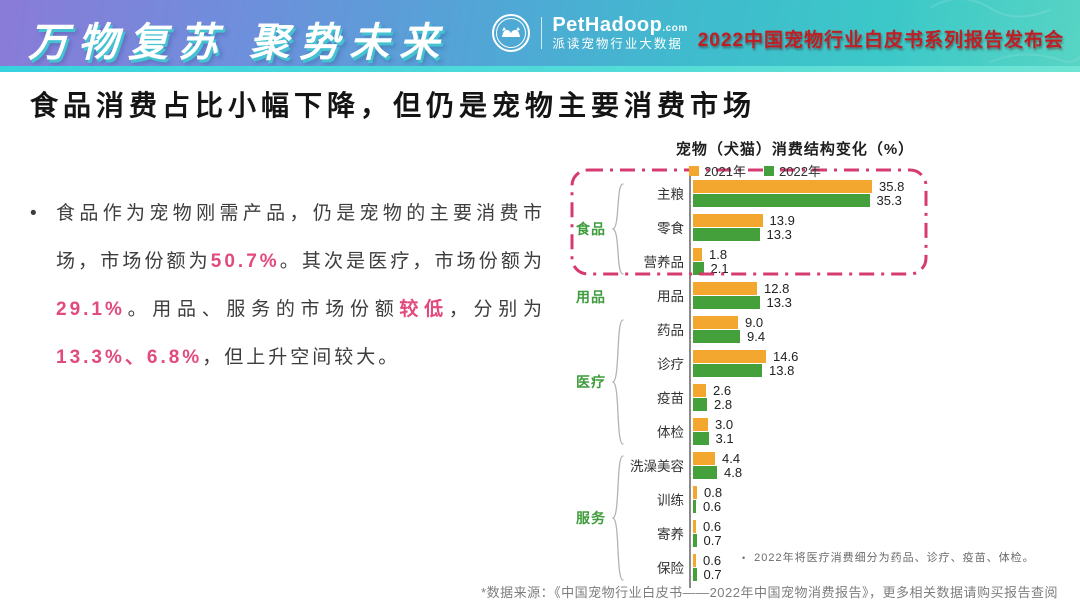 Image resolution: width=1080 pixels, height=607 pixels. I want to click on category-label: 营养品, so click(664, 262).